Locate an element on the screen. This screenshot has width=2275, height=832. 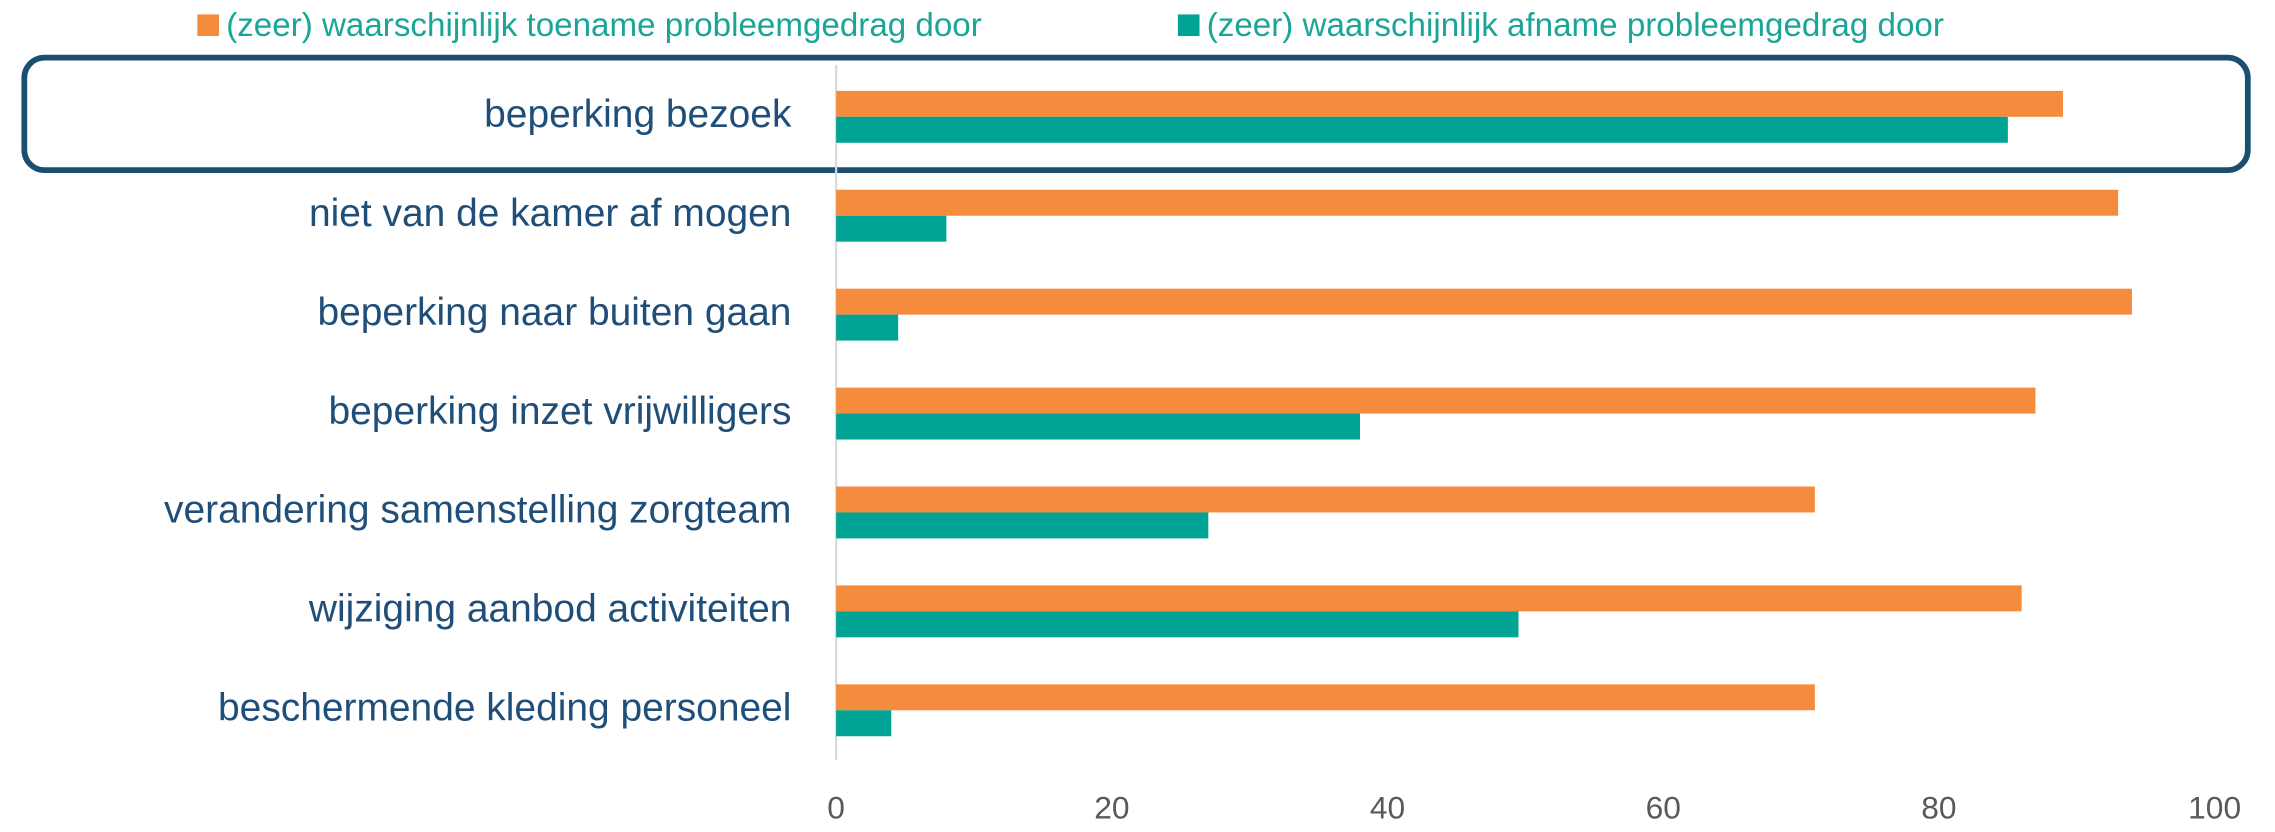
y-tick-label: beperking inzet vrijwilligers is located at coordinates (560, 411).